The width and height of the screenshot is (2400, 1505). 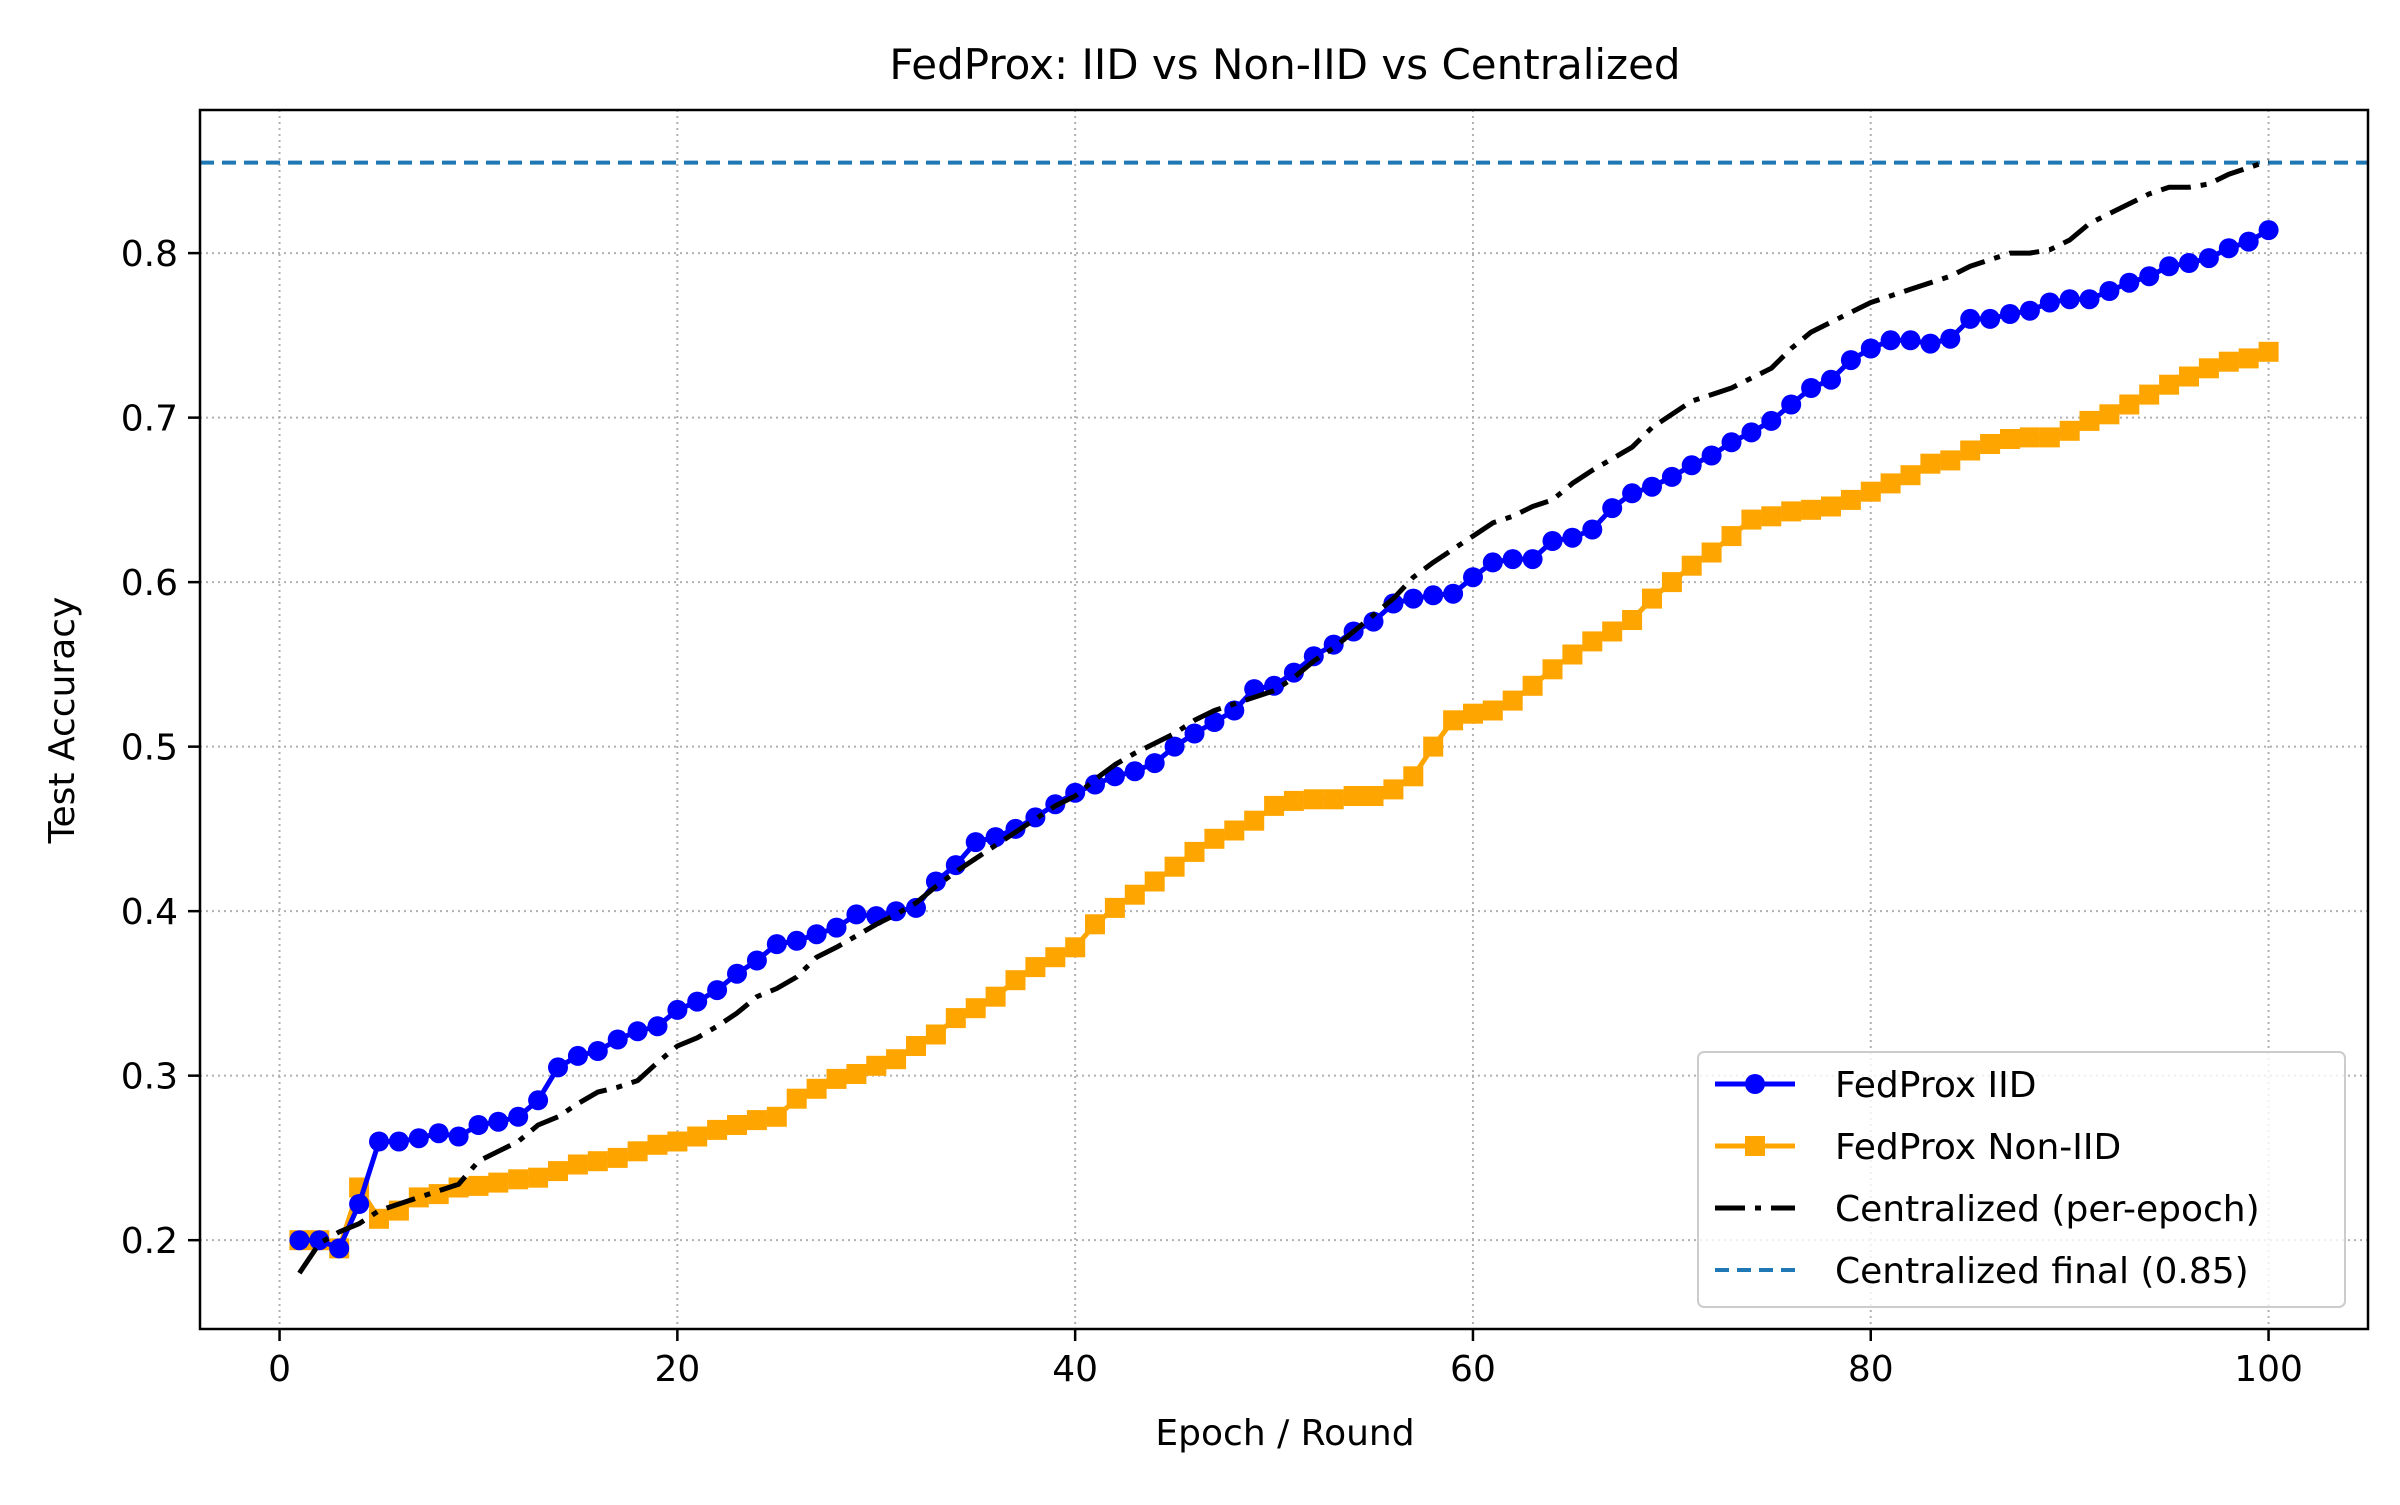 What do you see at coordinates (149, 419) in the screenshot?
I see `y-tick-label: 0.7` at bounding box center [149, 419].